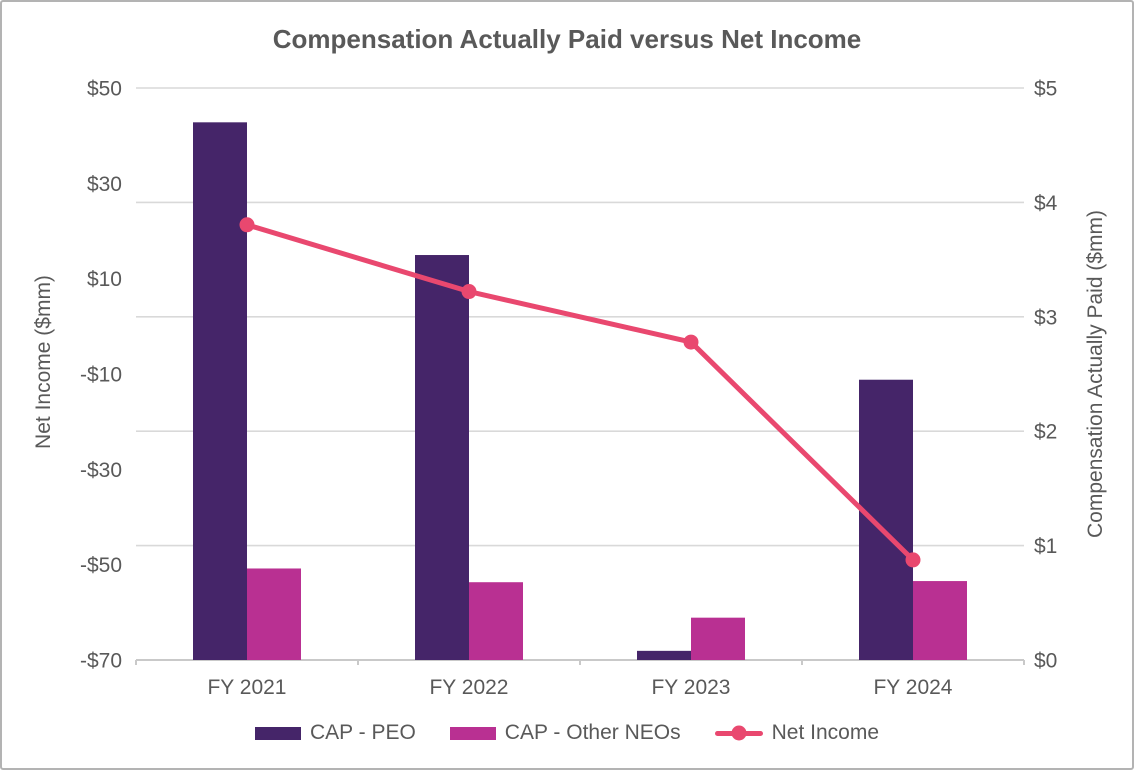 The width and height of the screenshot is (1134, 770). What do you see at coordinates (246, 687) in the screenshot?
I see `x-axis-category-label: FY 2021` at bounding box center [246, 687].